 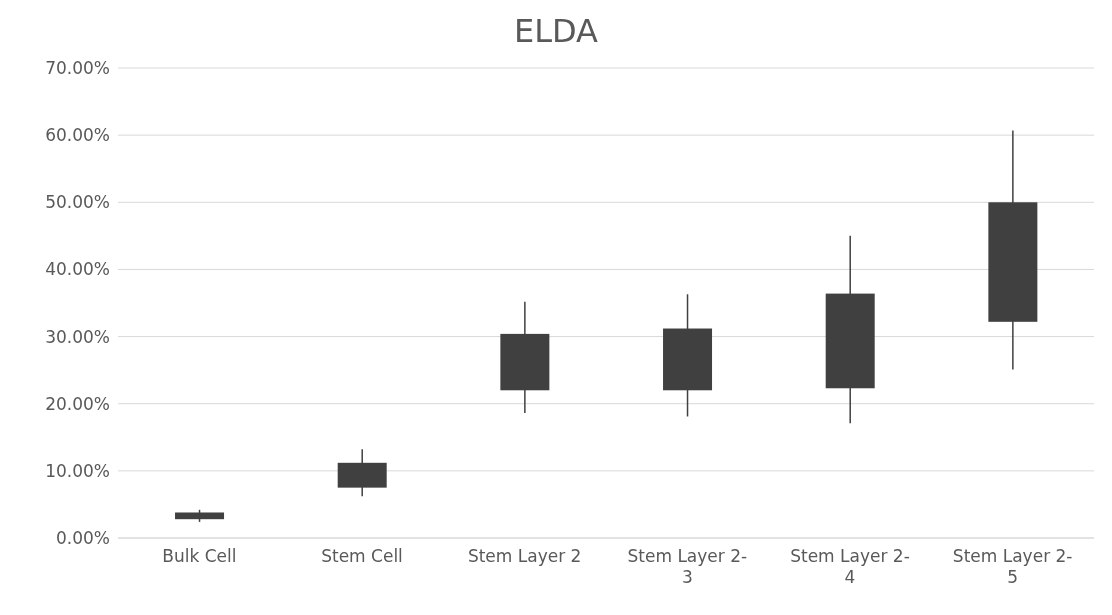 I want to click on x-tick-label: Stem Layer 2, so click(x=524, y=556).